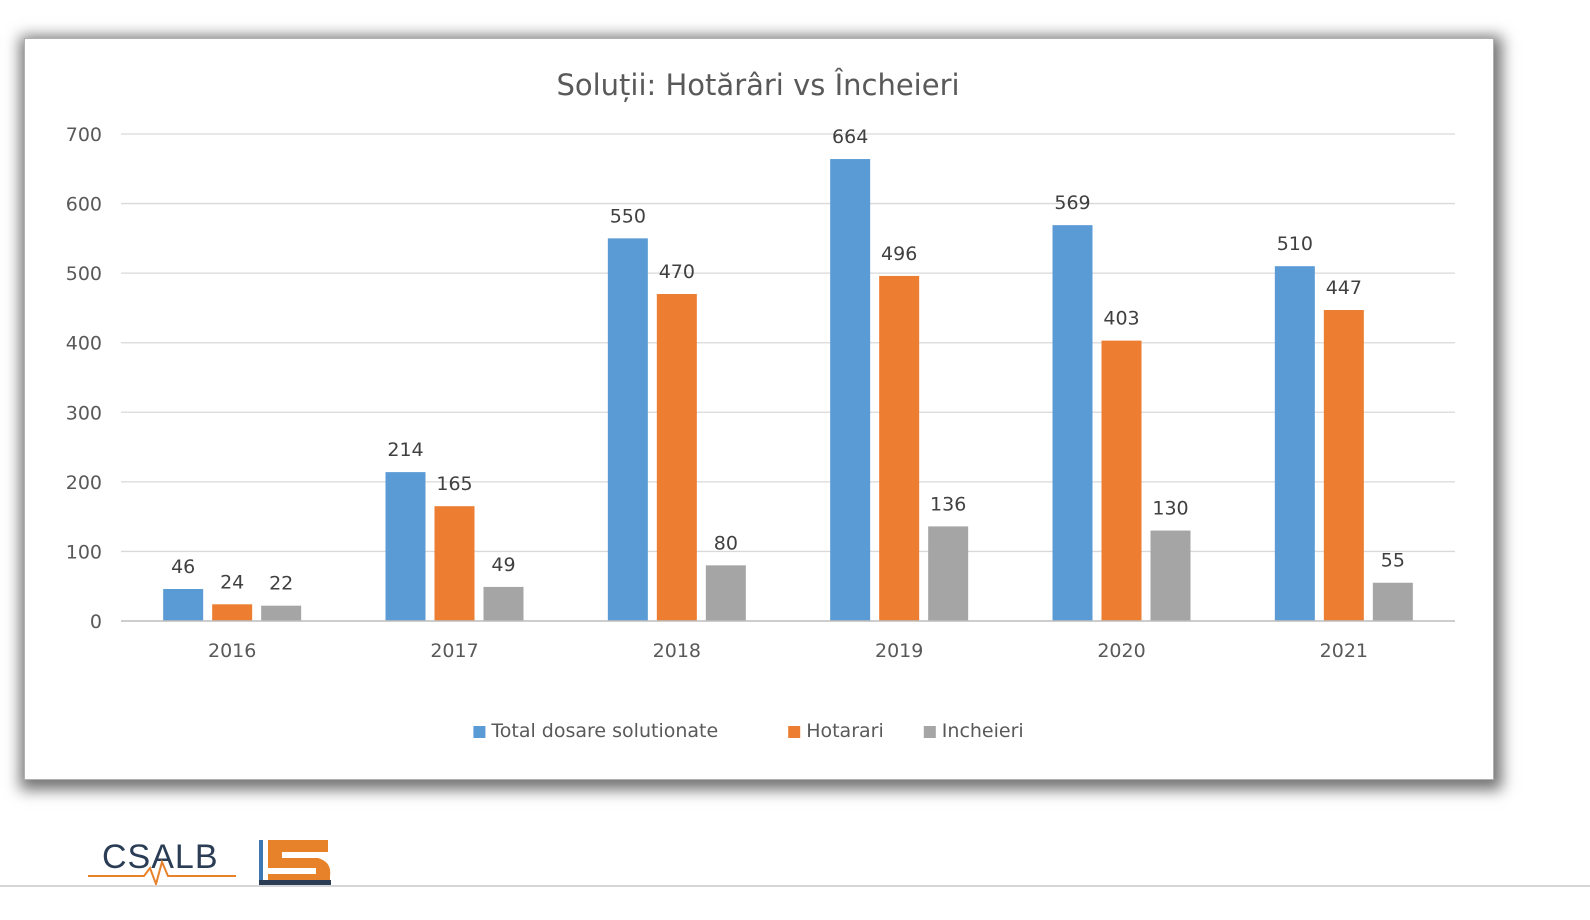  I want to click on y-tick-label: 600, so click(84, 205).